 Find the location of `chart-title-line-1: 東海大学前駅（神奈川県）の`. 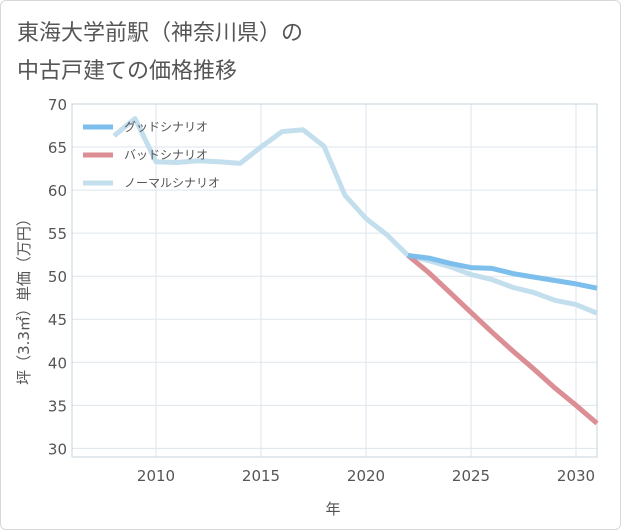

chart-title-line-1: 東海大学前駅（神奈川県）の is located at coordinates (160, 33).